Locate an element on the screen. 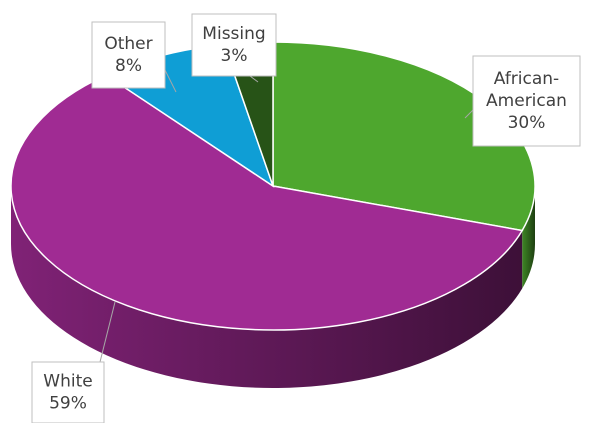 The height and width of the screenshot is (423, 589). label-value: 59% is located at coordinates (68, 404).